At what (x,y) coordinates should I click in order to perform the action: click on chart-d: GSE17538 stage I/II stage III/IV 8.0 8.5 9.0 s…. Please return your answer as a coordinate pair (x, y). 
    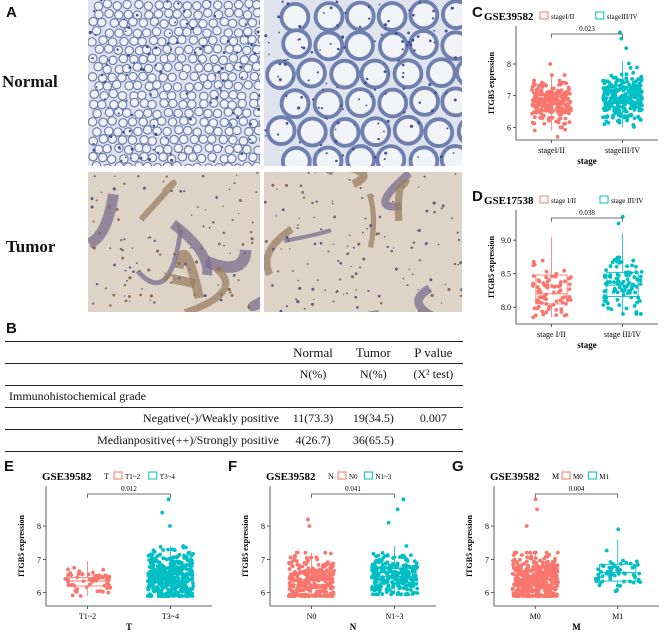
    Looking at the image, I should click on (571, 272).